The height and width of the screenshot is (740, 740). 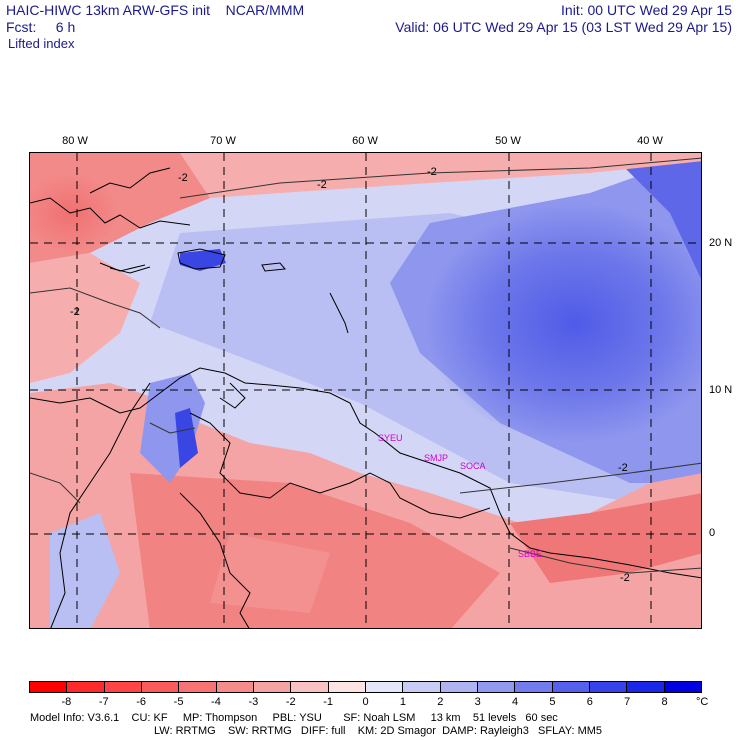 What do you see at coordinates (41, 27) in the screenshot?
I see `forecast-hour: Fcst: 6 h` at bounding box center [41, 27].